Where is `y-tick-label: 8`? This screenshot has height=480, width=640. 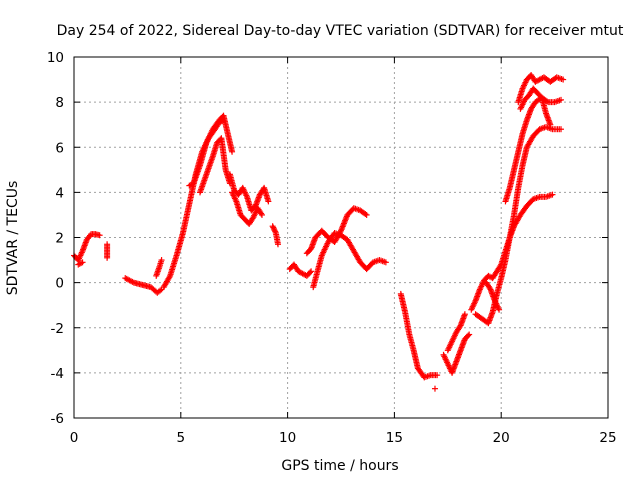
y-tick-label: 8 is located at coordinates (59, 103).